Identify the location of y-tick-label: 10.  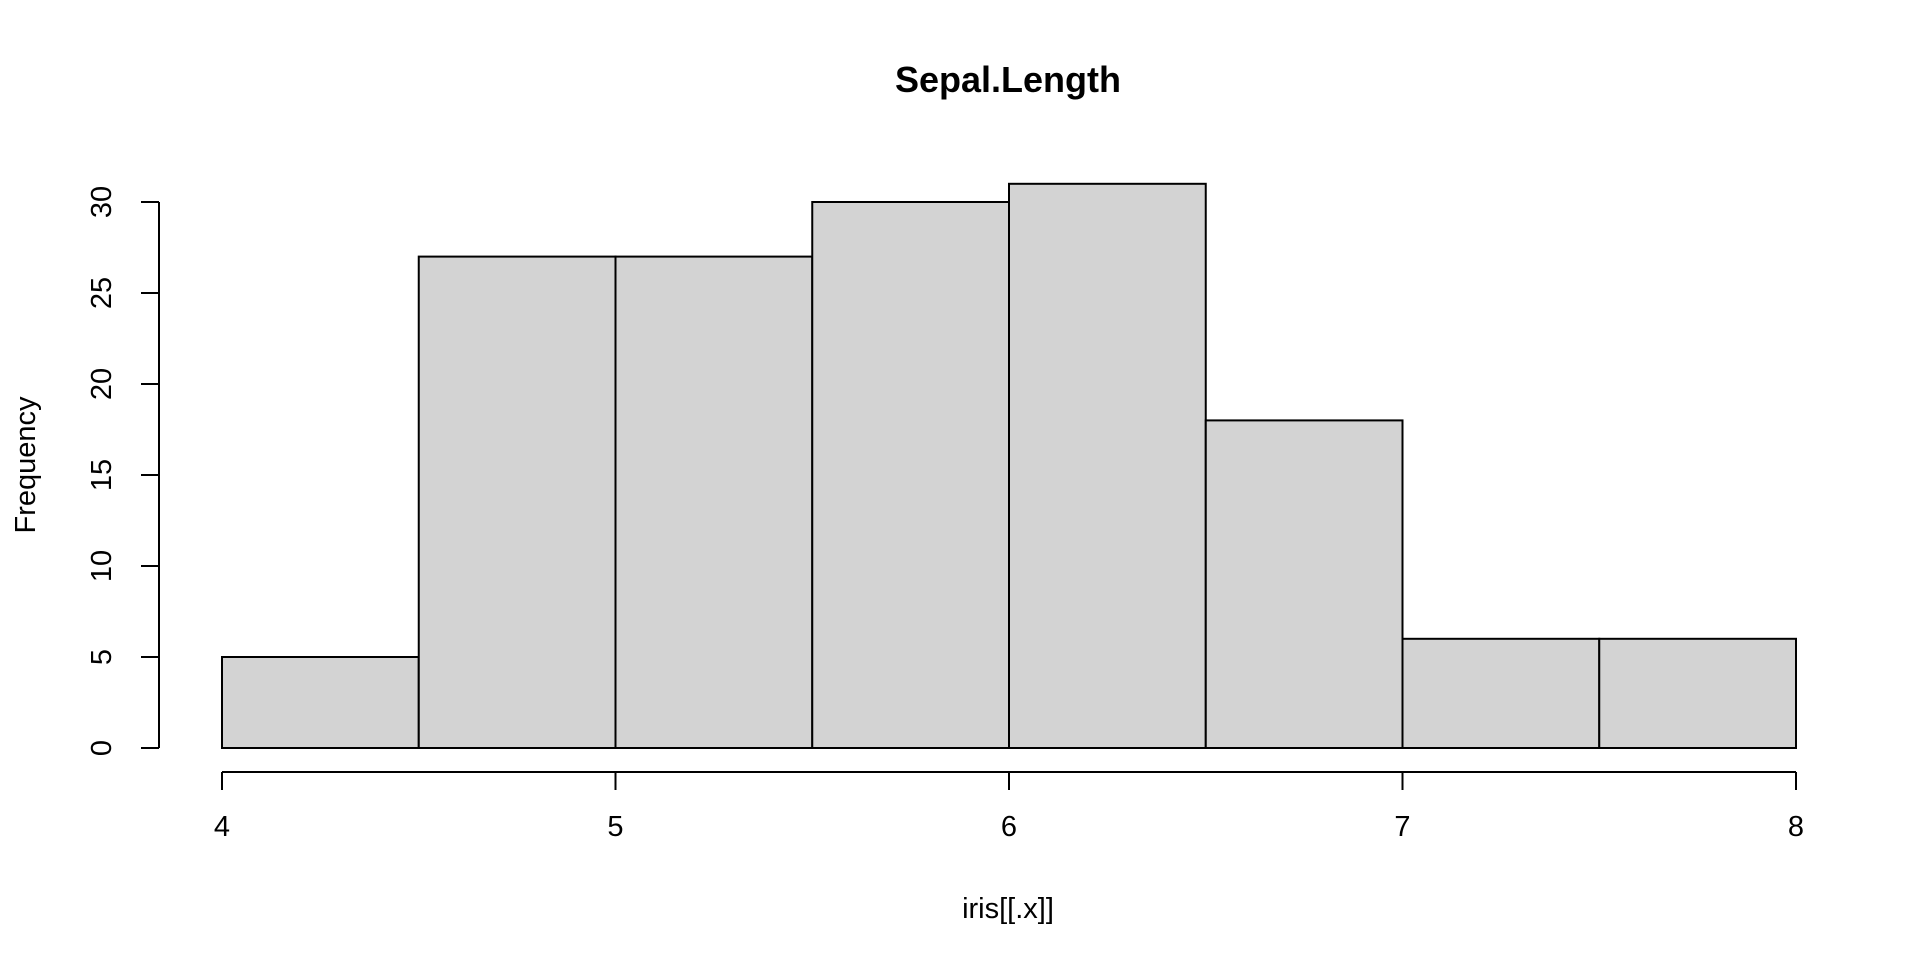
(102, 566).